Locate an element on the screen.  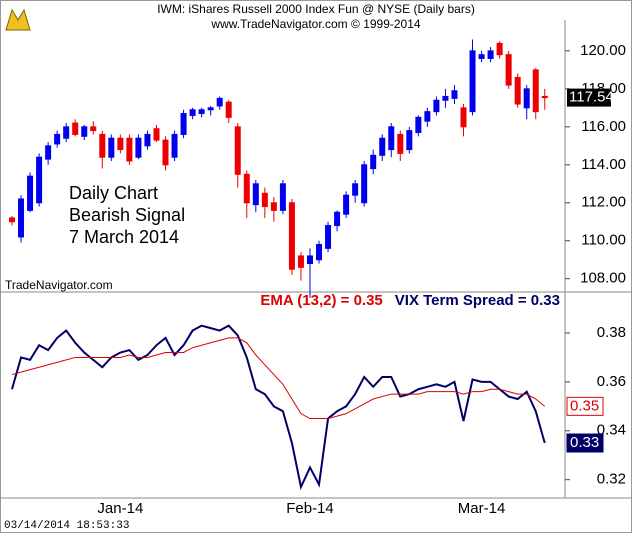
last-price-label: 117.54 is located at coordinates (591, 97).